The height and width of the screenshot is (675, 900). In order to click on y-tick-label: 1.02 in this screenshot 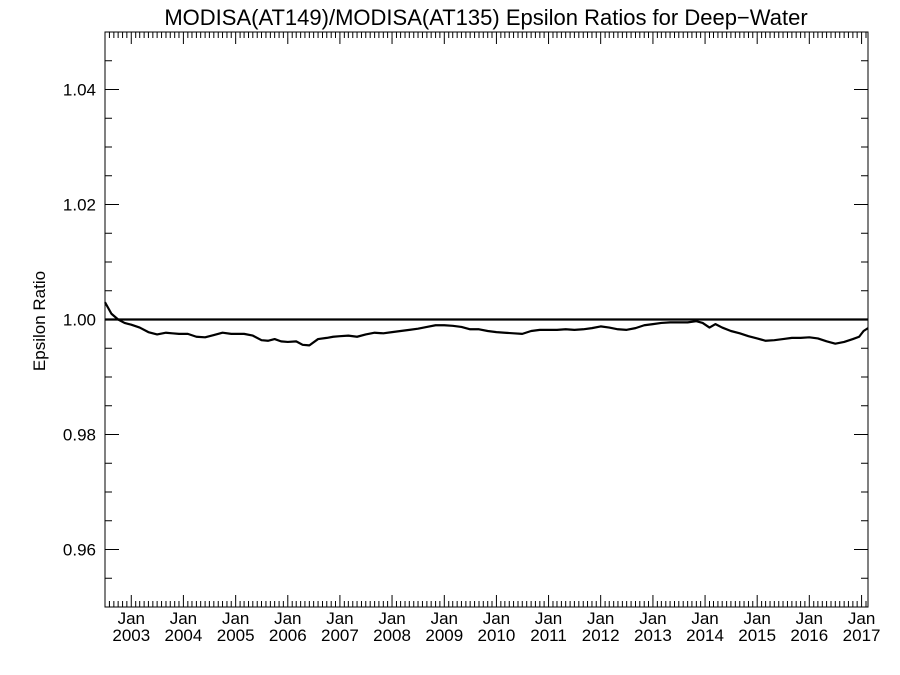, I will do `click(79, 205)`.